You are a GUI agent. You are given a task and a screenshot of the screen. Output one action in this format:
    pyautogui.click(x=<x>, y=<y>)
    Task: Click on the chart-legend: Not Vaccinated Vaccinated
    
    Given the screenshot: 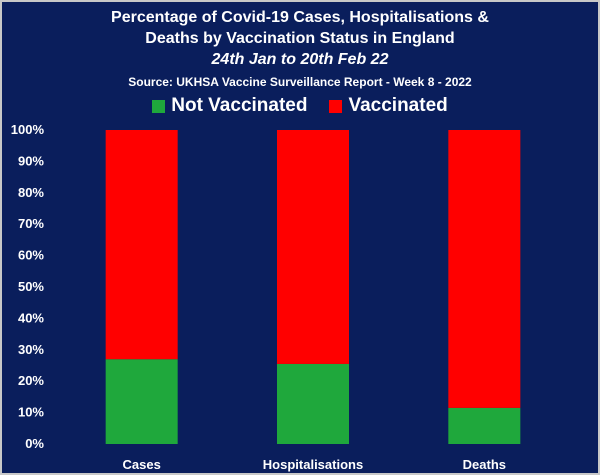 What is the action you would take?
    pyautogui.click(x=300, y=106)
    